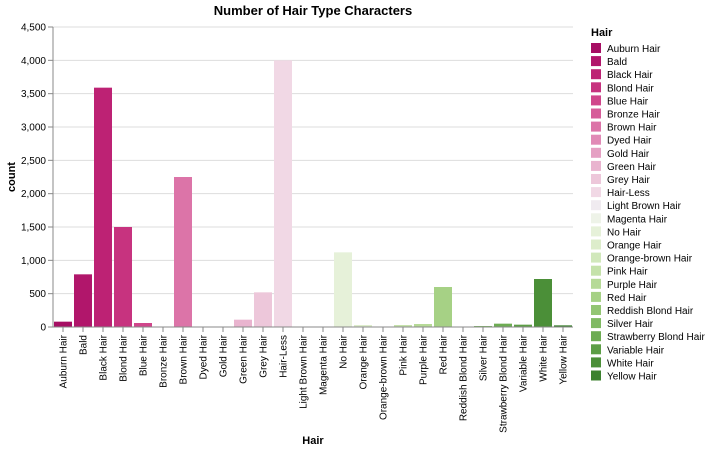 Image resolution: width=710 pixels, height=457 pixels. Describe the element at coordinates (284, 356) in the screenshot. I see `x-tick-label: Hair-Less` at that location.